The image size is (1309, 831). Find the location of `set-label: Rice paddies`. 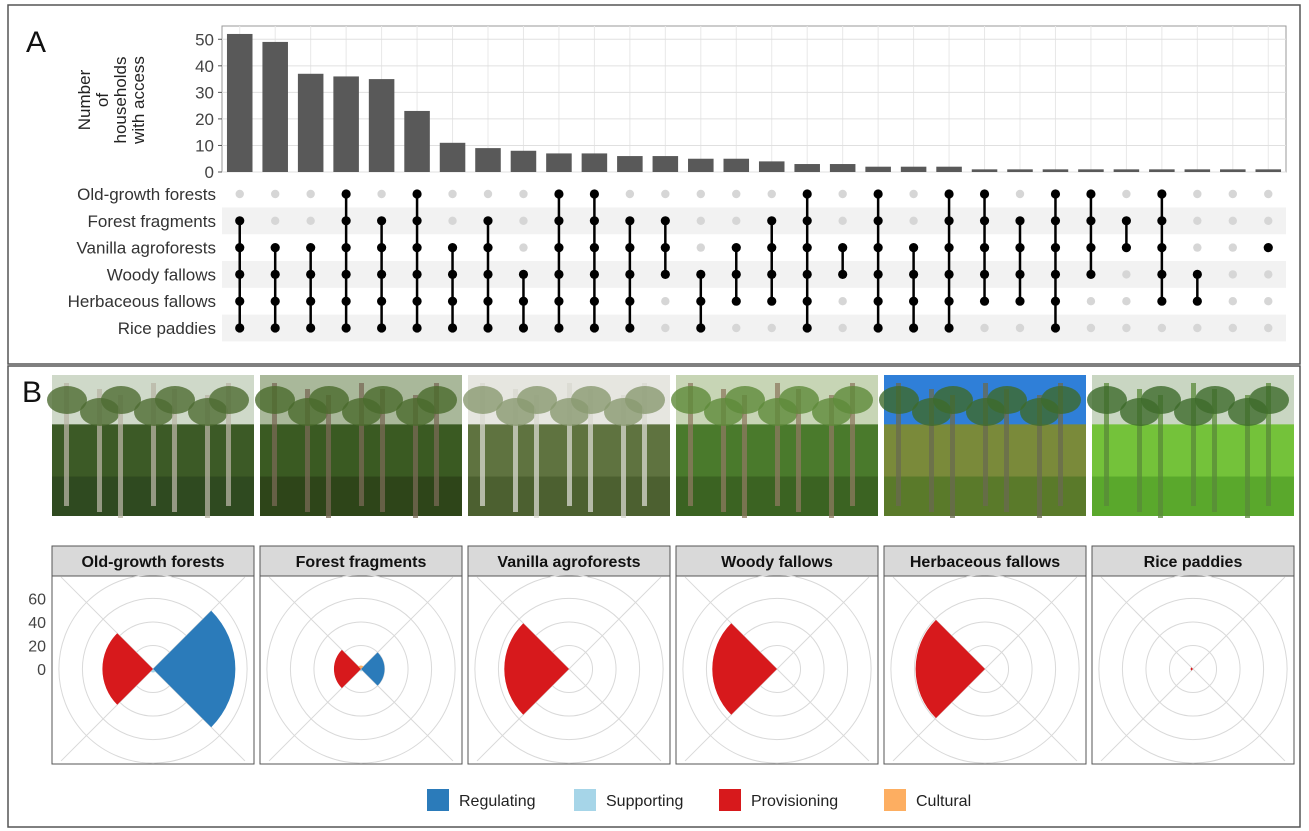

set-label: Rice paddies is located at coordinates (167, 328).